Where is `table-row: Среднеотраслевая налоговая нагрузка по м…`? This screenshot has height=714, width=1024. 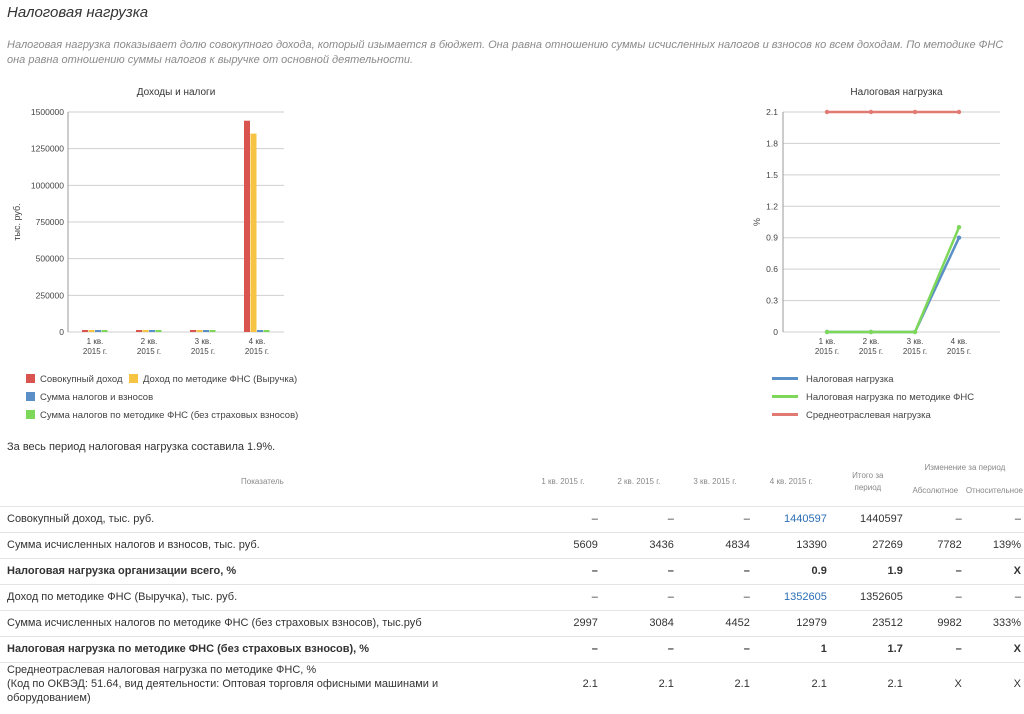
table-row: Среднеотраслевая налоговая нагрузка по м… is located at coordinates (512, 683).